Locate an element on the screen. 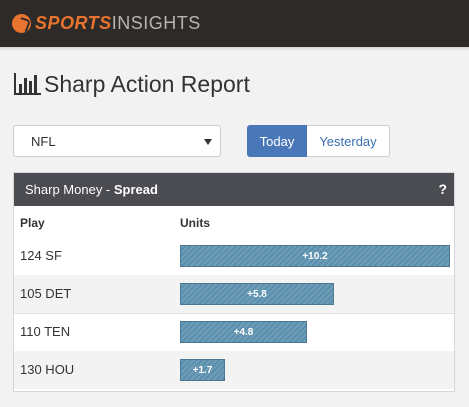 The image size is (469, 407). table-row: 130 HOU +1.7 is located at coordinates (234, 370).